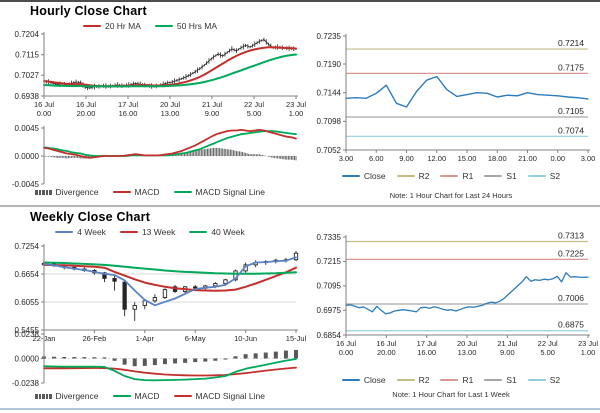 The width and height of the screenshot is (600, 413). What do you see at coordinates (27, 128) in the screenshot?
I see `svg-text: 0.0045` at bounding box center [27, 128].